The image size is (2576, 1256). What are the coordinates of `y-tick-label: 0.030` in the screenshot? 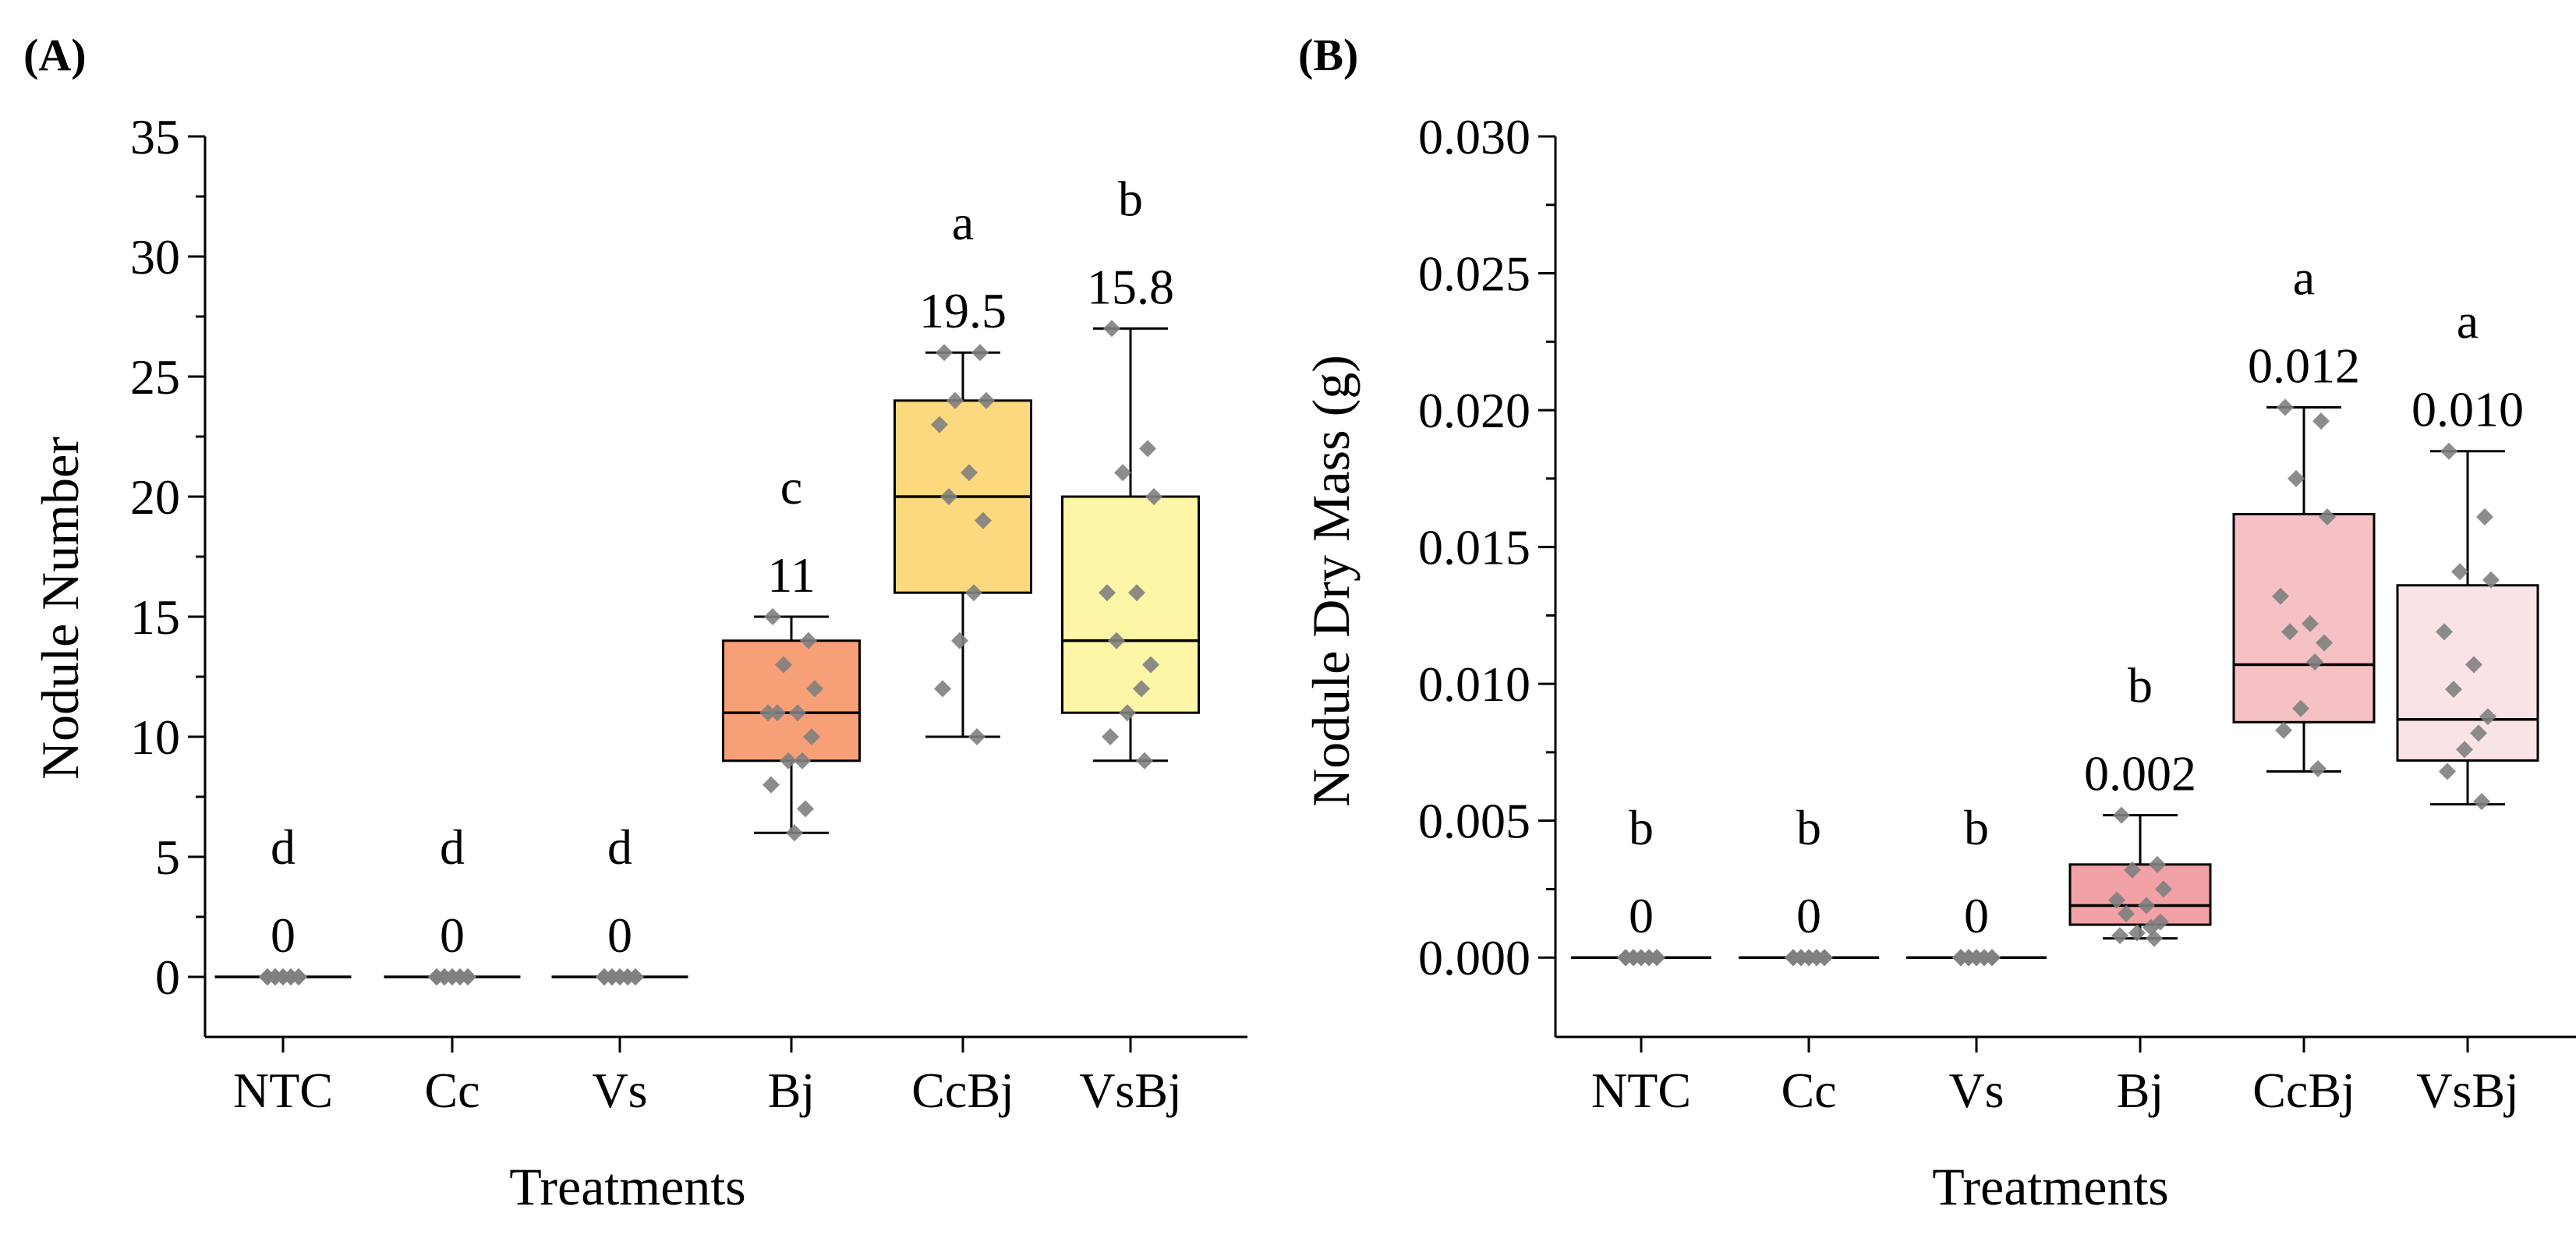 It's located at (1474, 137).